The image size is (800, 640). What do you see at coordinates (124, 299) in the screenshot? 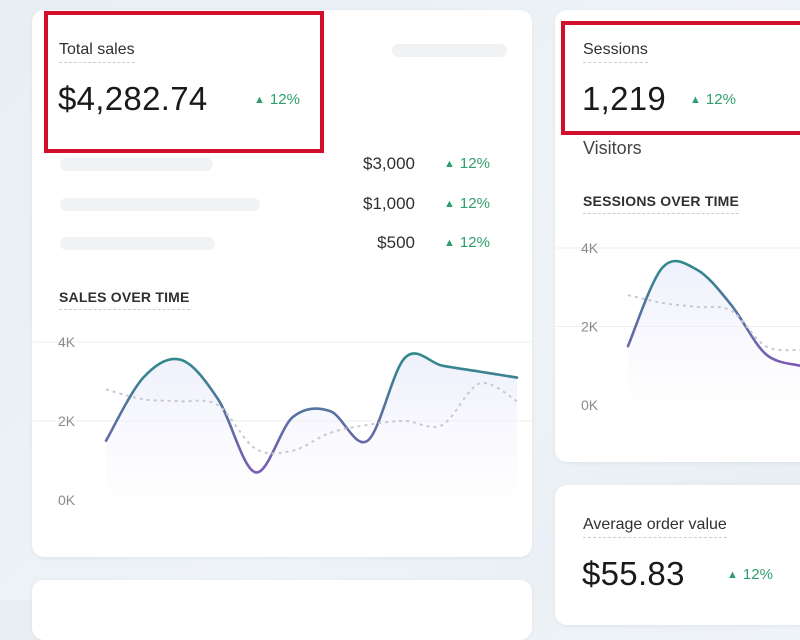
I see `sales-chart-title: SALES OVER TIME` at bounding box center [124, 299].